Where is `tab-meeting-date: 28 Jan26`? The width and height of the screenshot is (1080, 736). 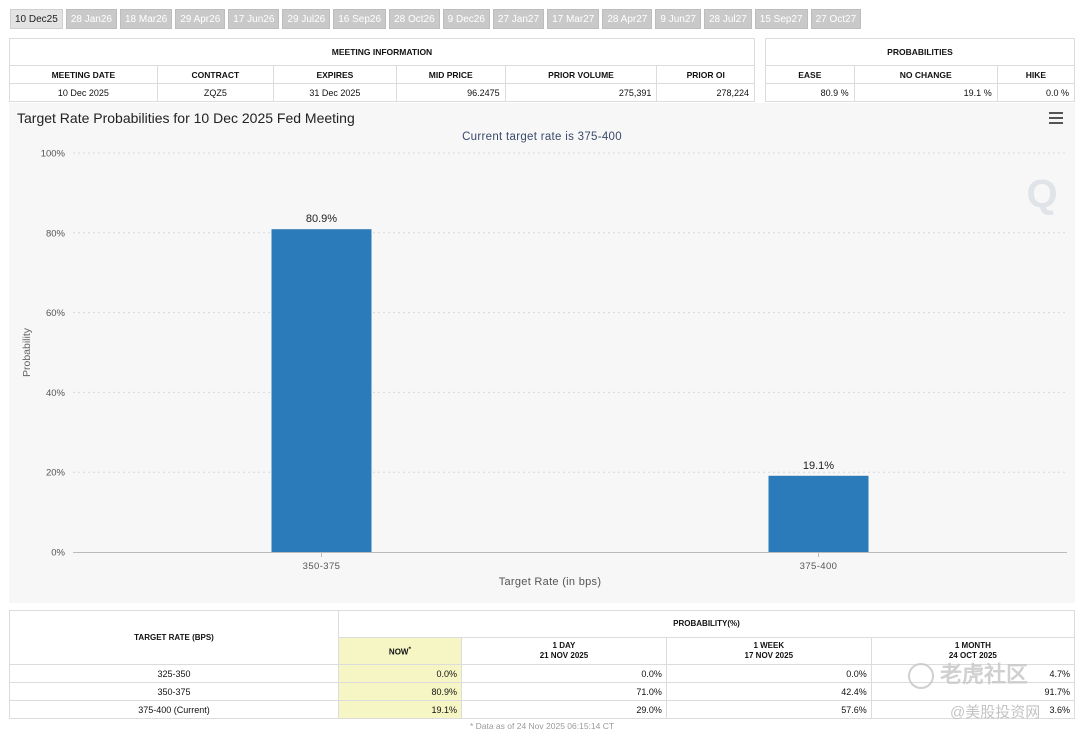
tab-meeting-date: 28 Jan26 is located at coordinates (91, 19).